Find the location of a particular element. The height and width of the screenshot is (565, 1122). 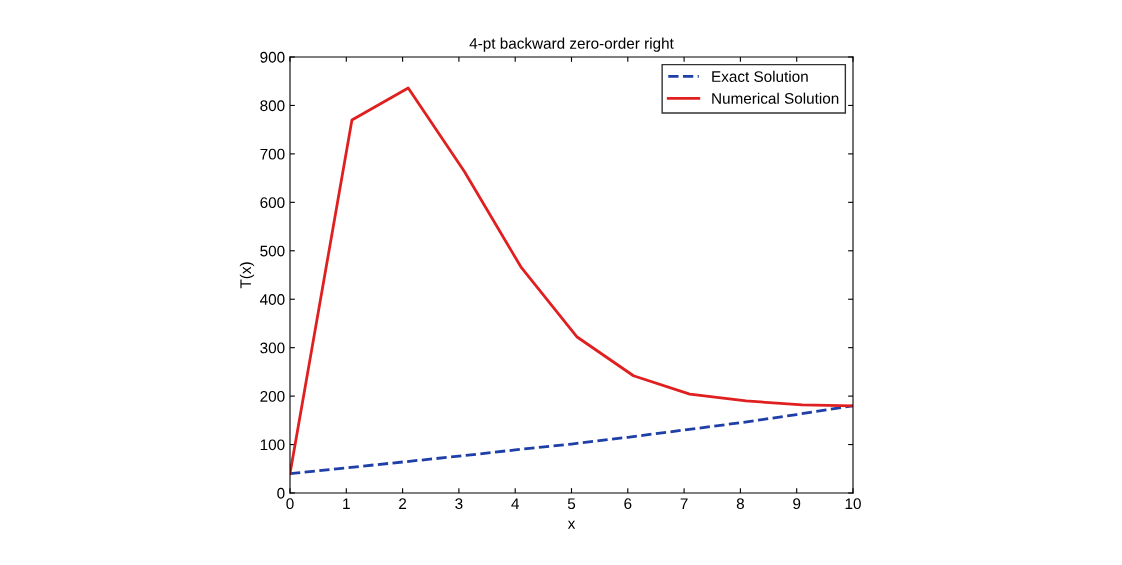

x-tick-label: 2 is located at coordinates (403, 503).